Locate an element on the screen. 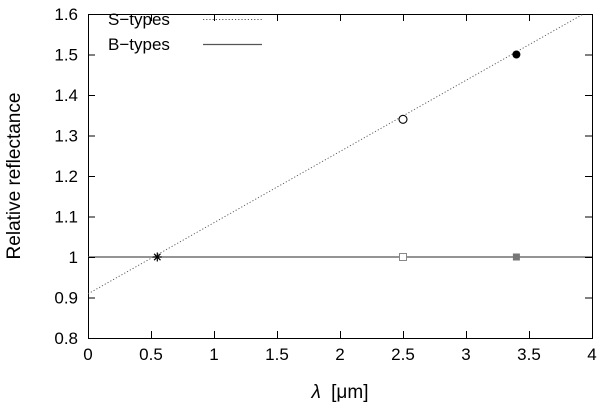  asterisk-stroke is located at coordinates (157, 257).